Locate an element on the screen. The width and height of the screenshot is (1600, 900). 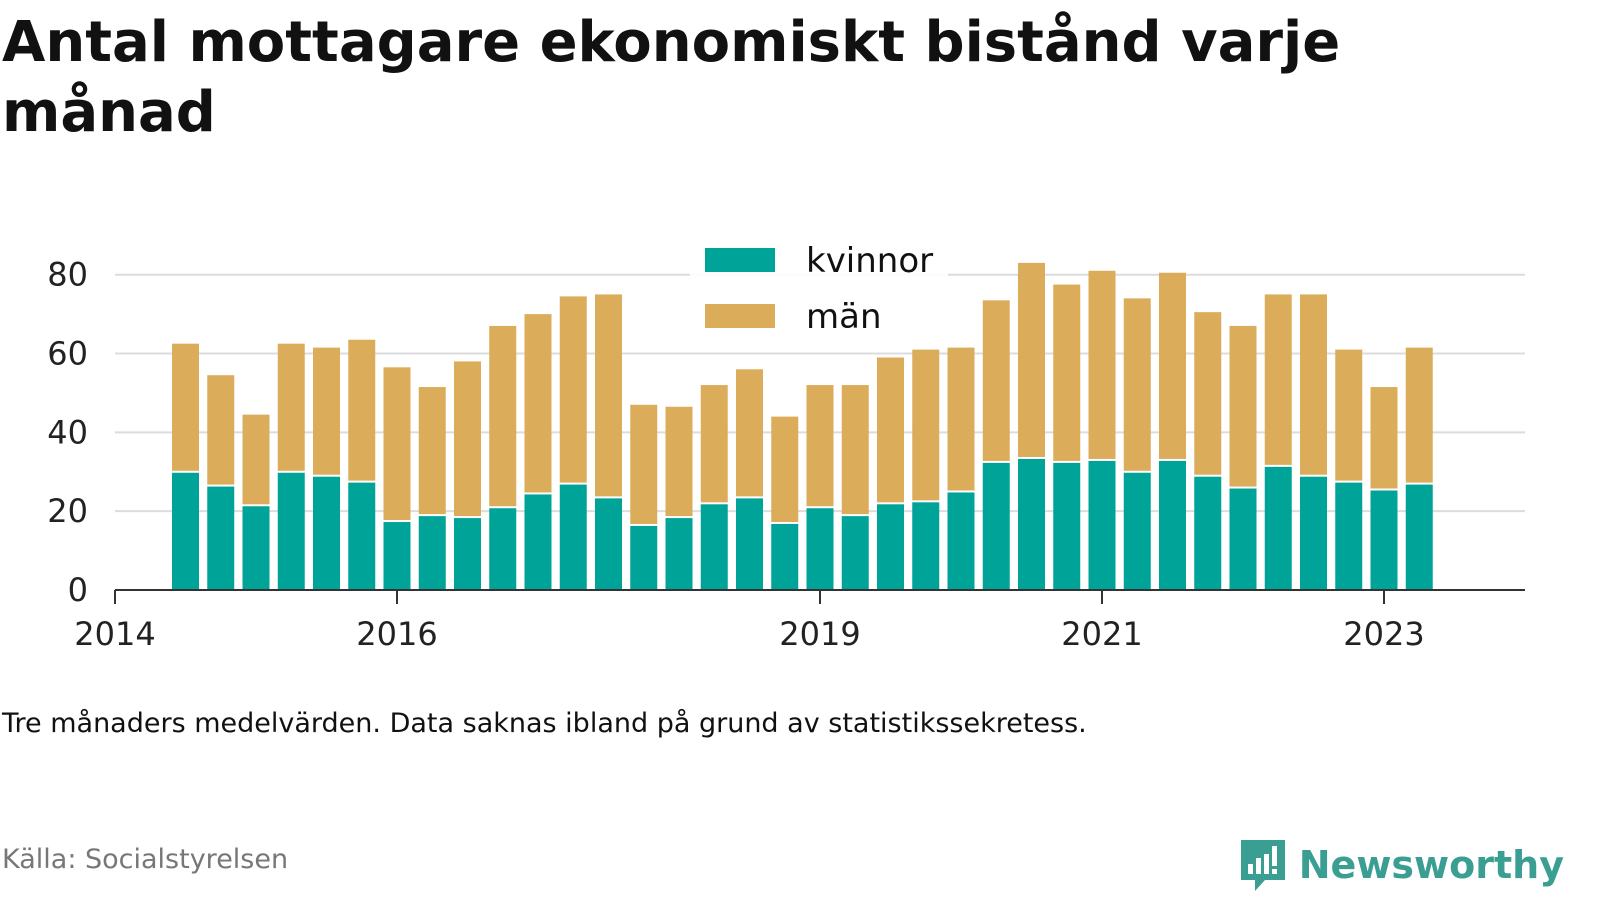
y-tick-label: 40 is located at coordinates (67, 432).